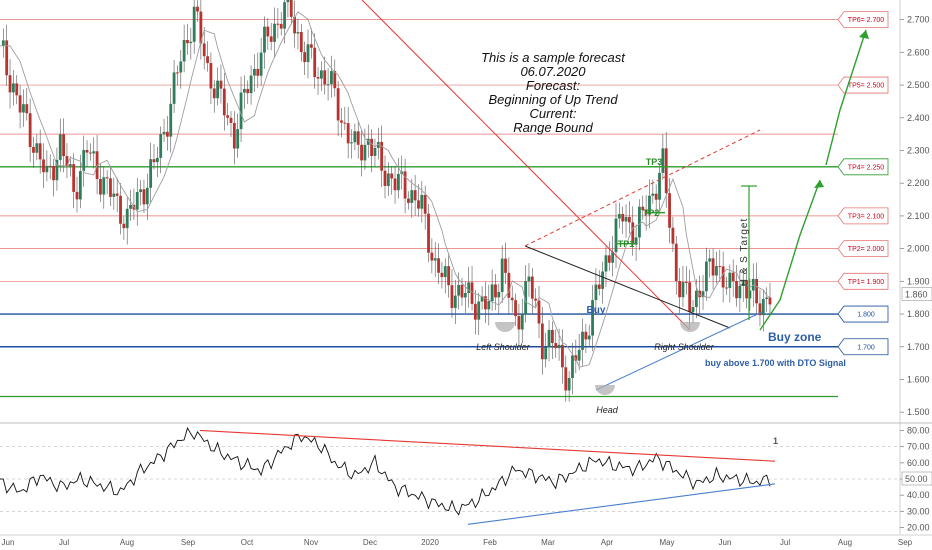 This screenshot has height=550, width=932. I want to click on forecast-arrow-path, so click(790, 255).